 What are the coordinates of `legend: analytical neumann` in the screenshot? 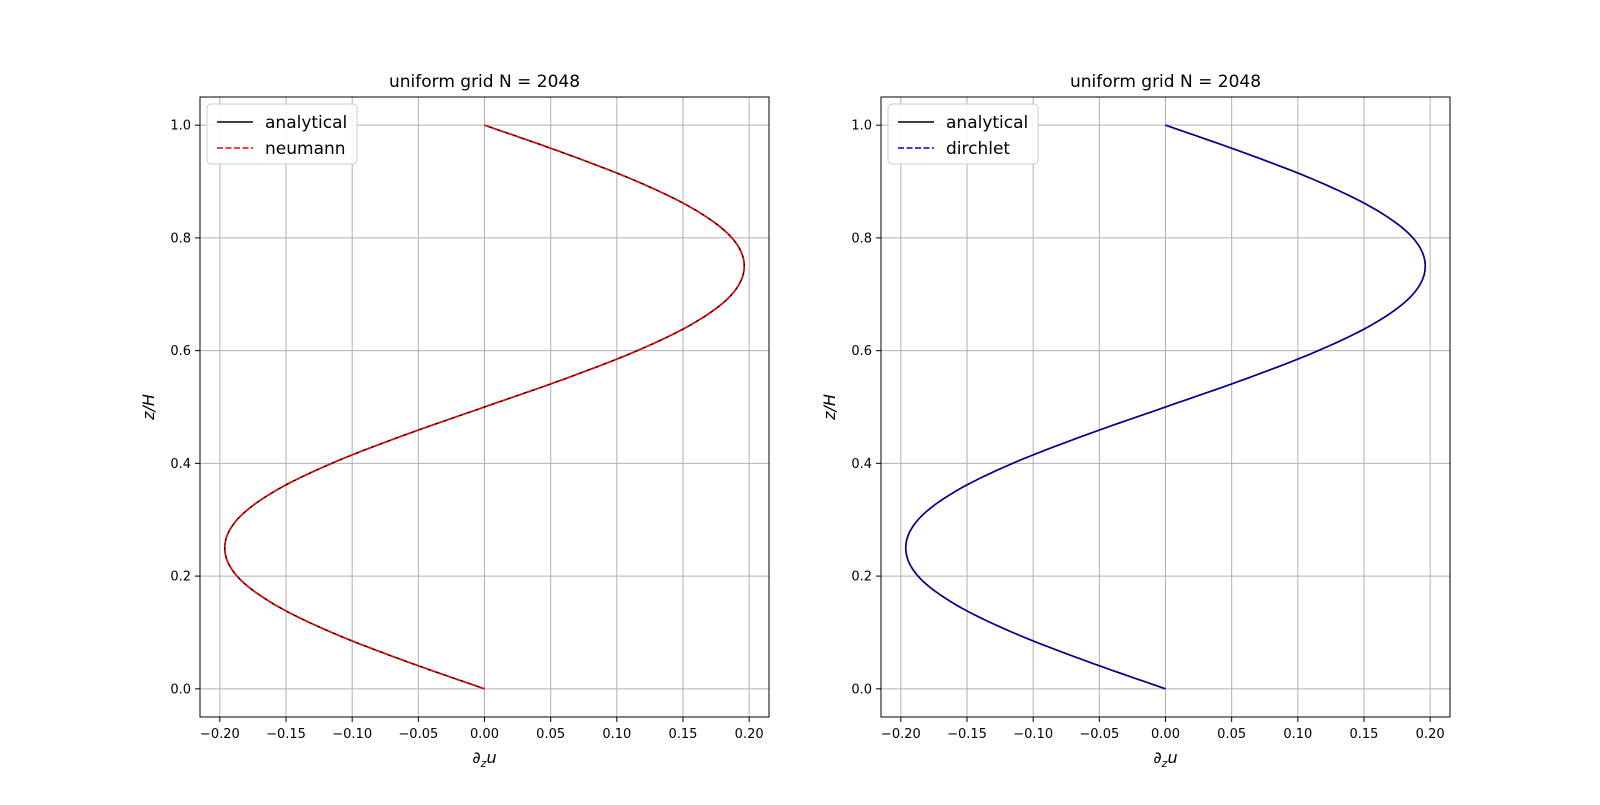 It's located at (282, 134).